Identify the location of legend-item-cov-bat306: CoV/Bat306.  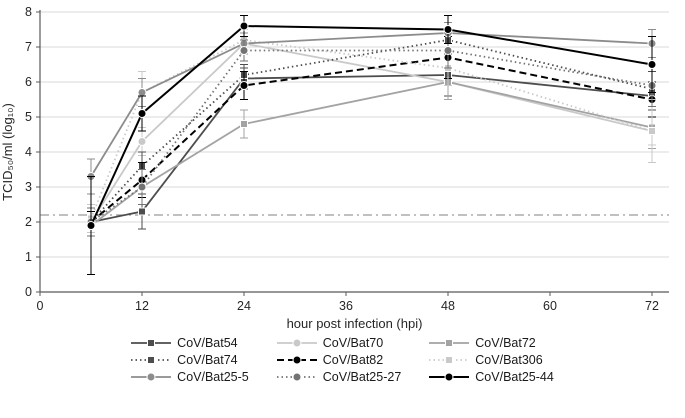
(491, 360).